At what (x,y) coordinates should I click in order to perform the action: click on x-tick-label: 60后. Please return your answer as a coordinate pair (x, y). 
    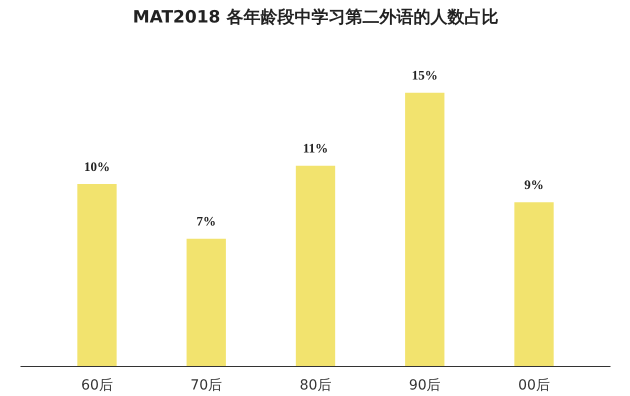
    Looking at the image, I should click on (97, 386).